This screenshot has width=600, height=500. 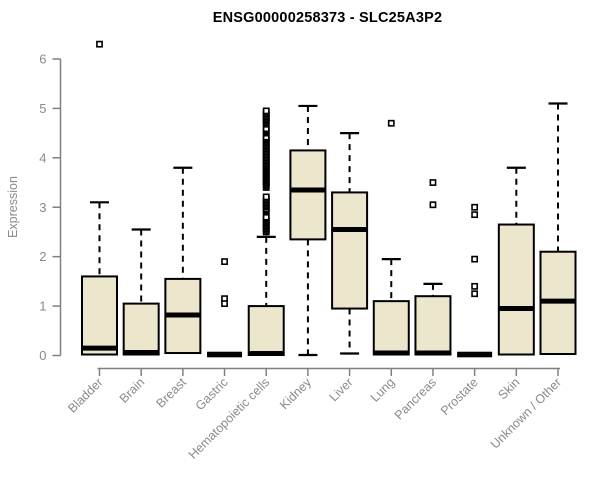 What do you see at coordinates (327, 18) in the screenshot?
I see `chart-title: ENSG00000258373 - SLC25A3P2` at bounding box center [327, 18].